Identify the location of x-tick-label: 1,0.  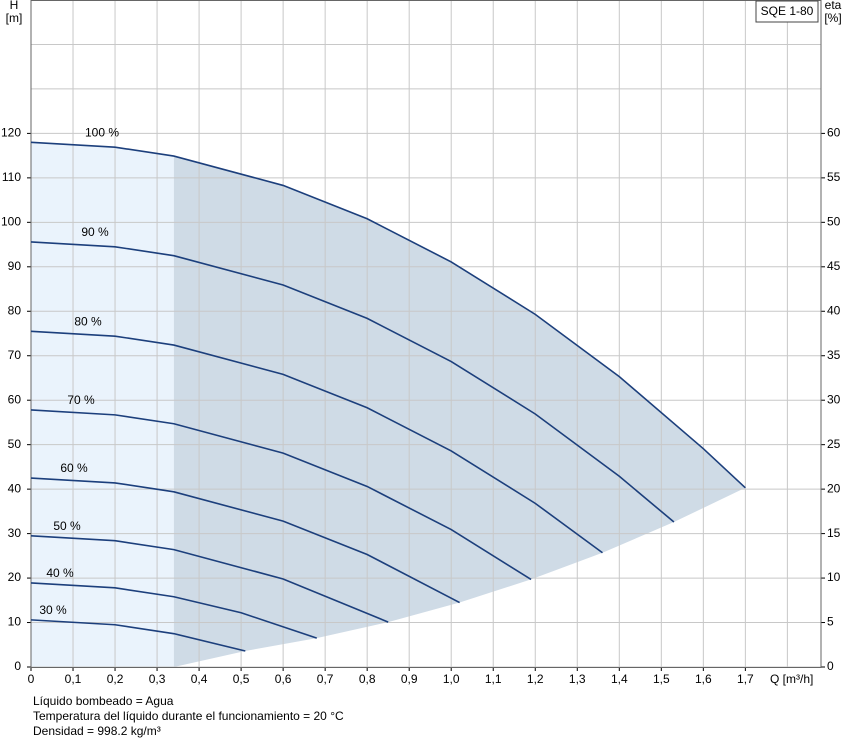
(451, 679).